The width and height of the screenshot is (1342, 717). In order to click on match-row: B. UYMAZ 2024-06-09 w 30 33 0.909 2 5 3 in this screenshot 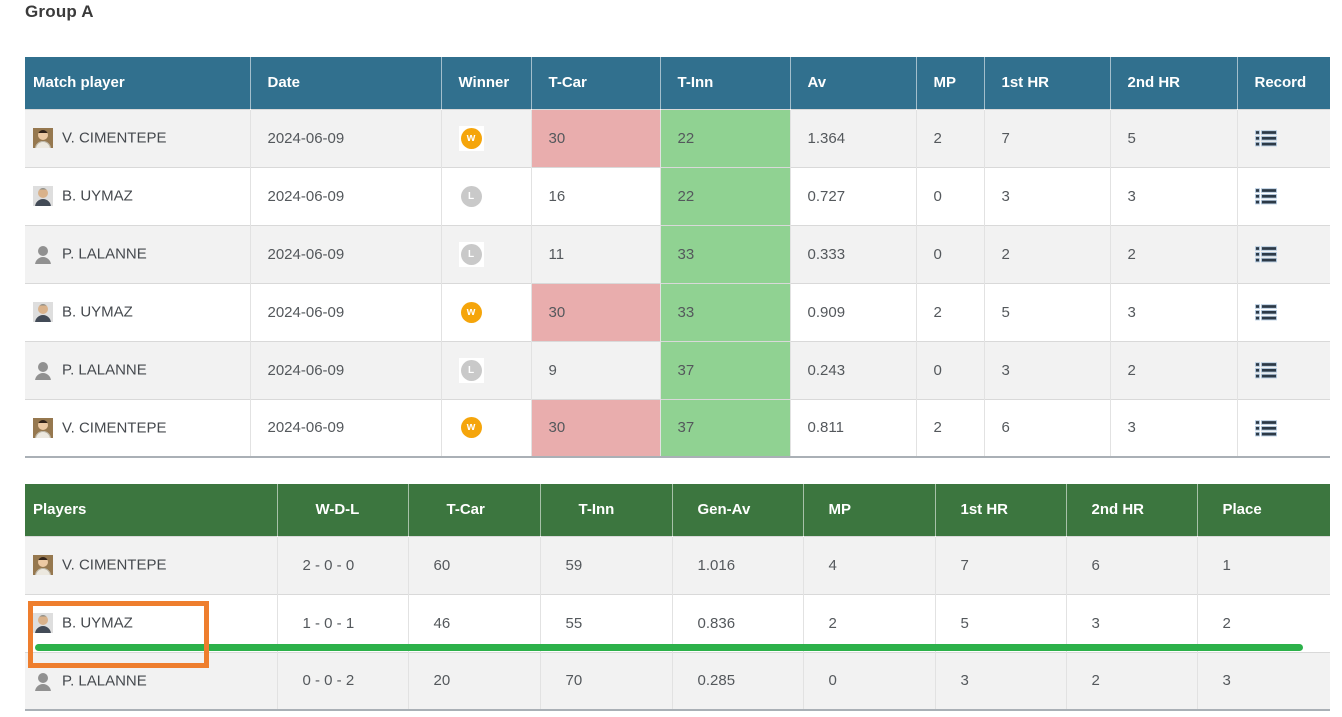, I will do `click(677, 311)`.